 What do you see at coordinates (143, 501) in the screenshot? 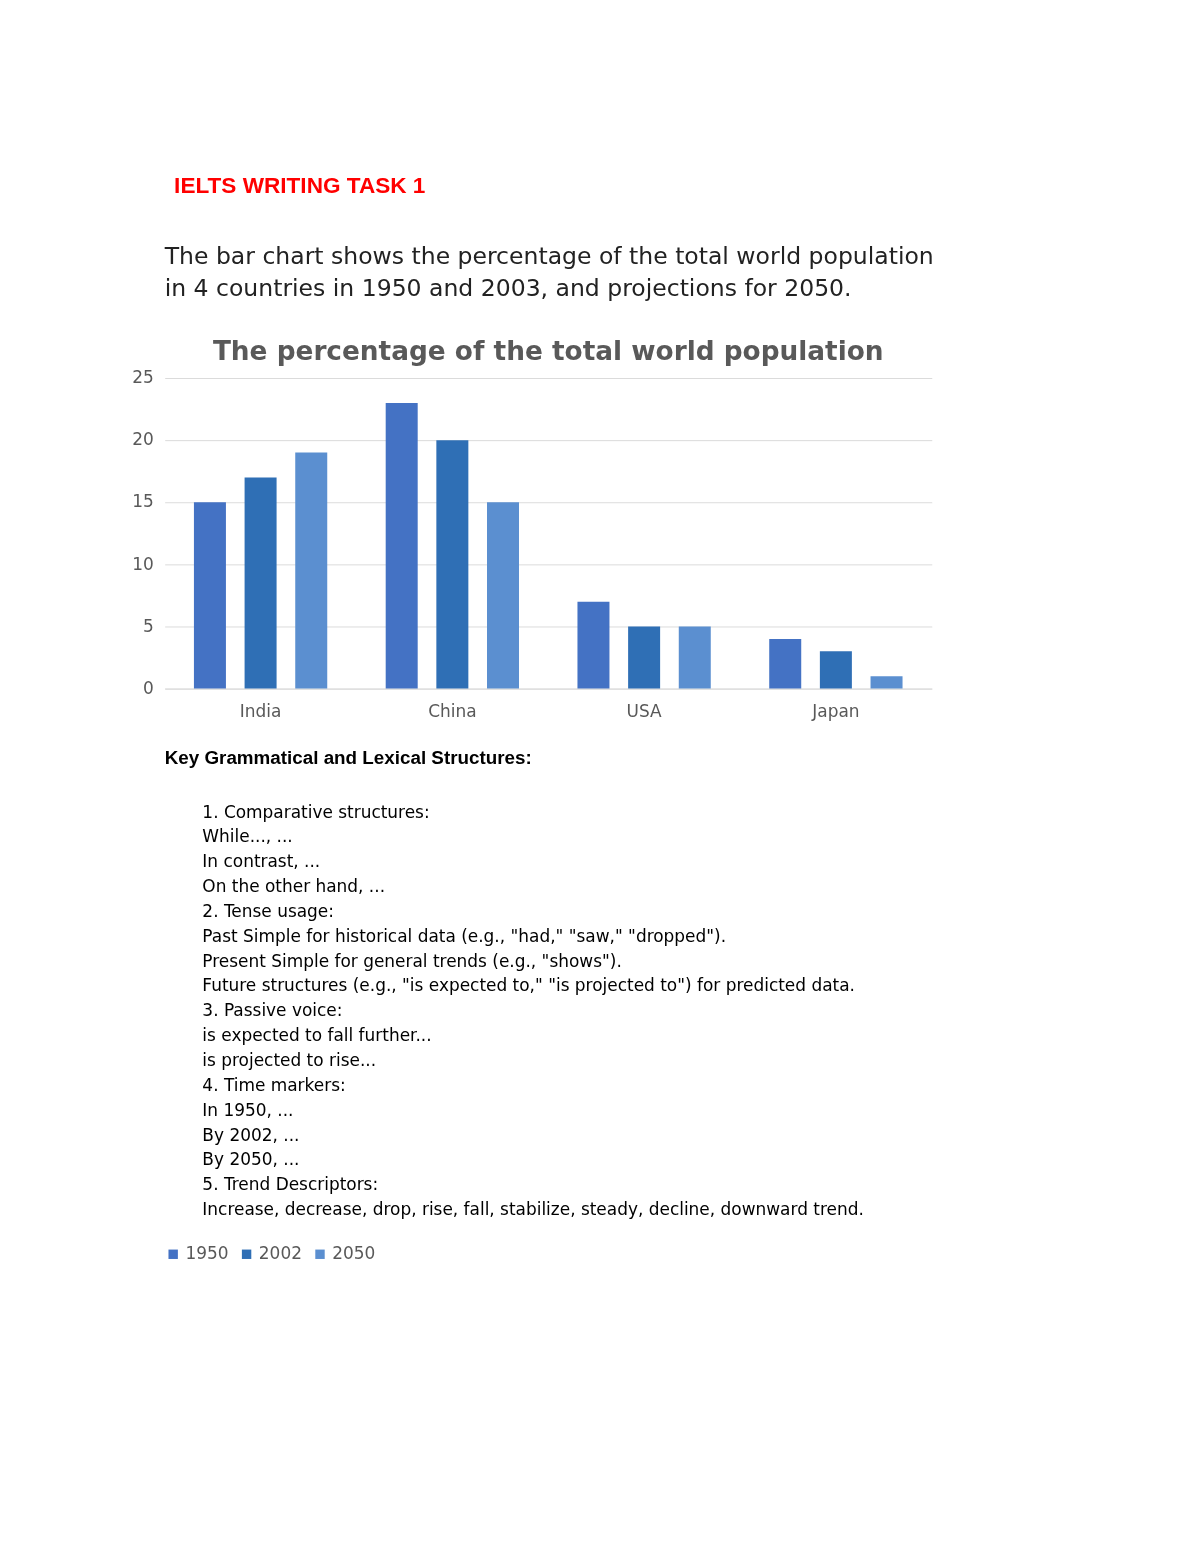
I see `y-tick-label: 15` at bounding box center [143, 501].